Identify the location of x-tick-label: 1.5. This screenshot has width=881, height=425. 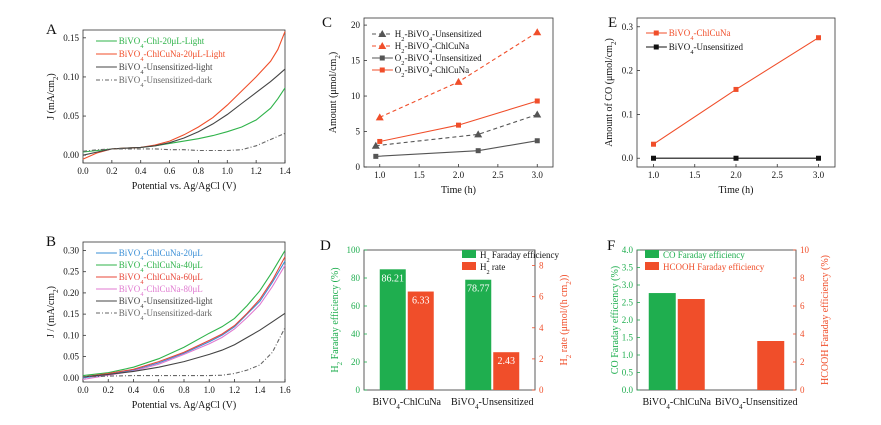
(420, 175).